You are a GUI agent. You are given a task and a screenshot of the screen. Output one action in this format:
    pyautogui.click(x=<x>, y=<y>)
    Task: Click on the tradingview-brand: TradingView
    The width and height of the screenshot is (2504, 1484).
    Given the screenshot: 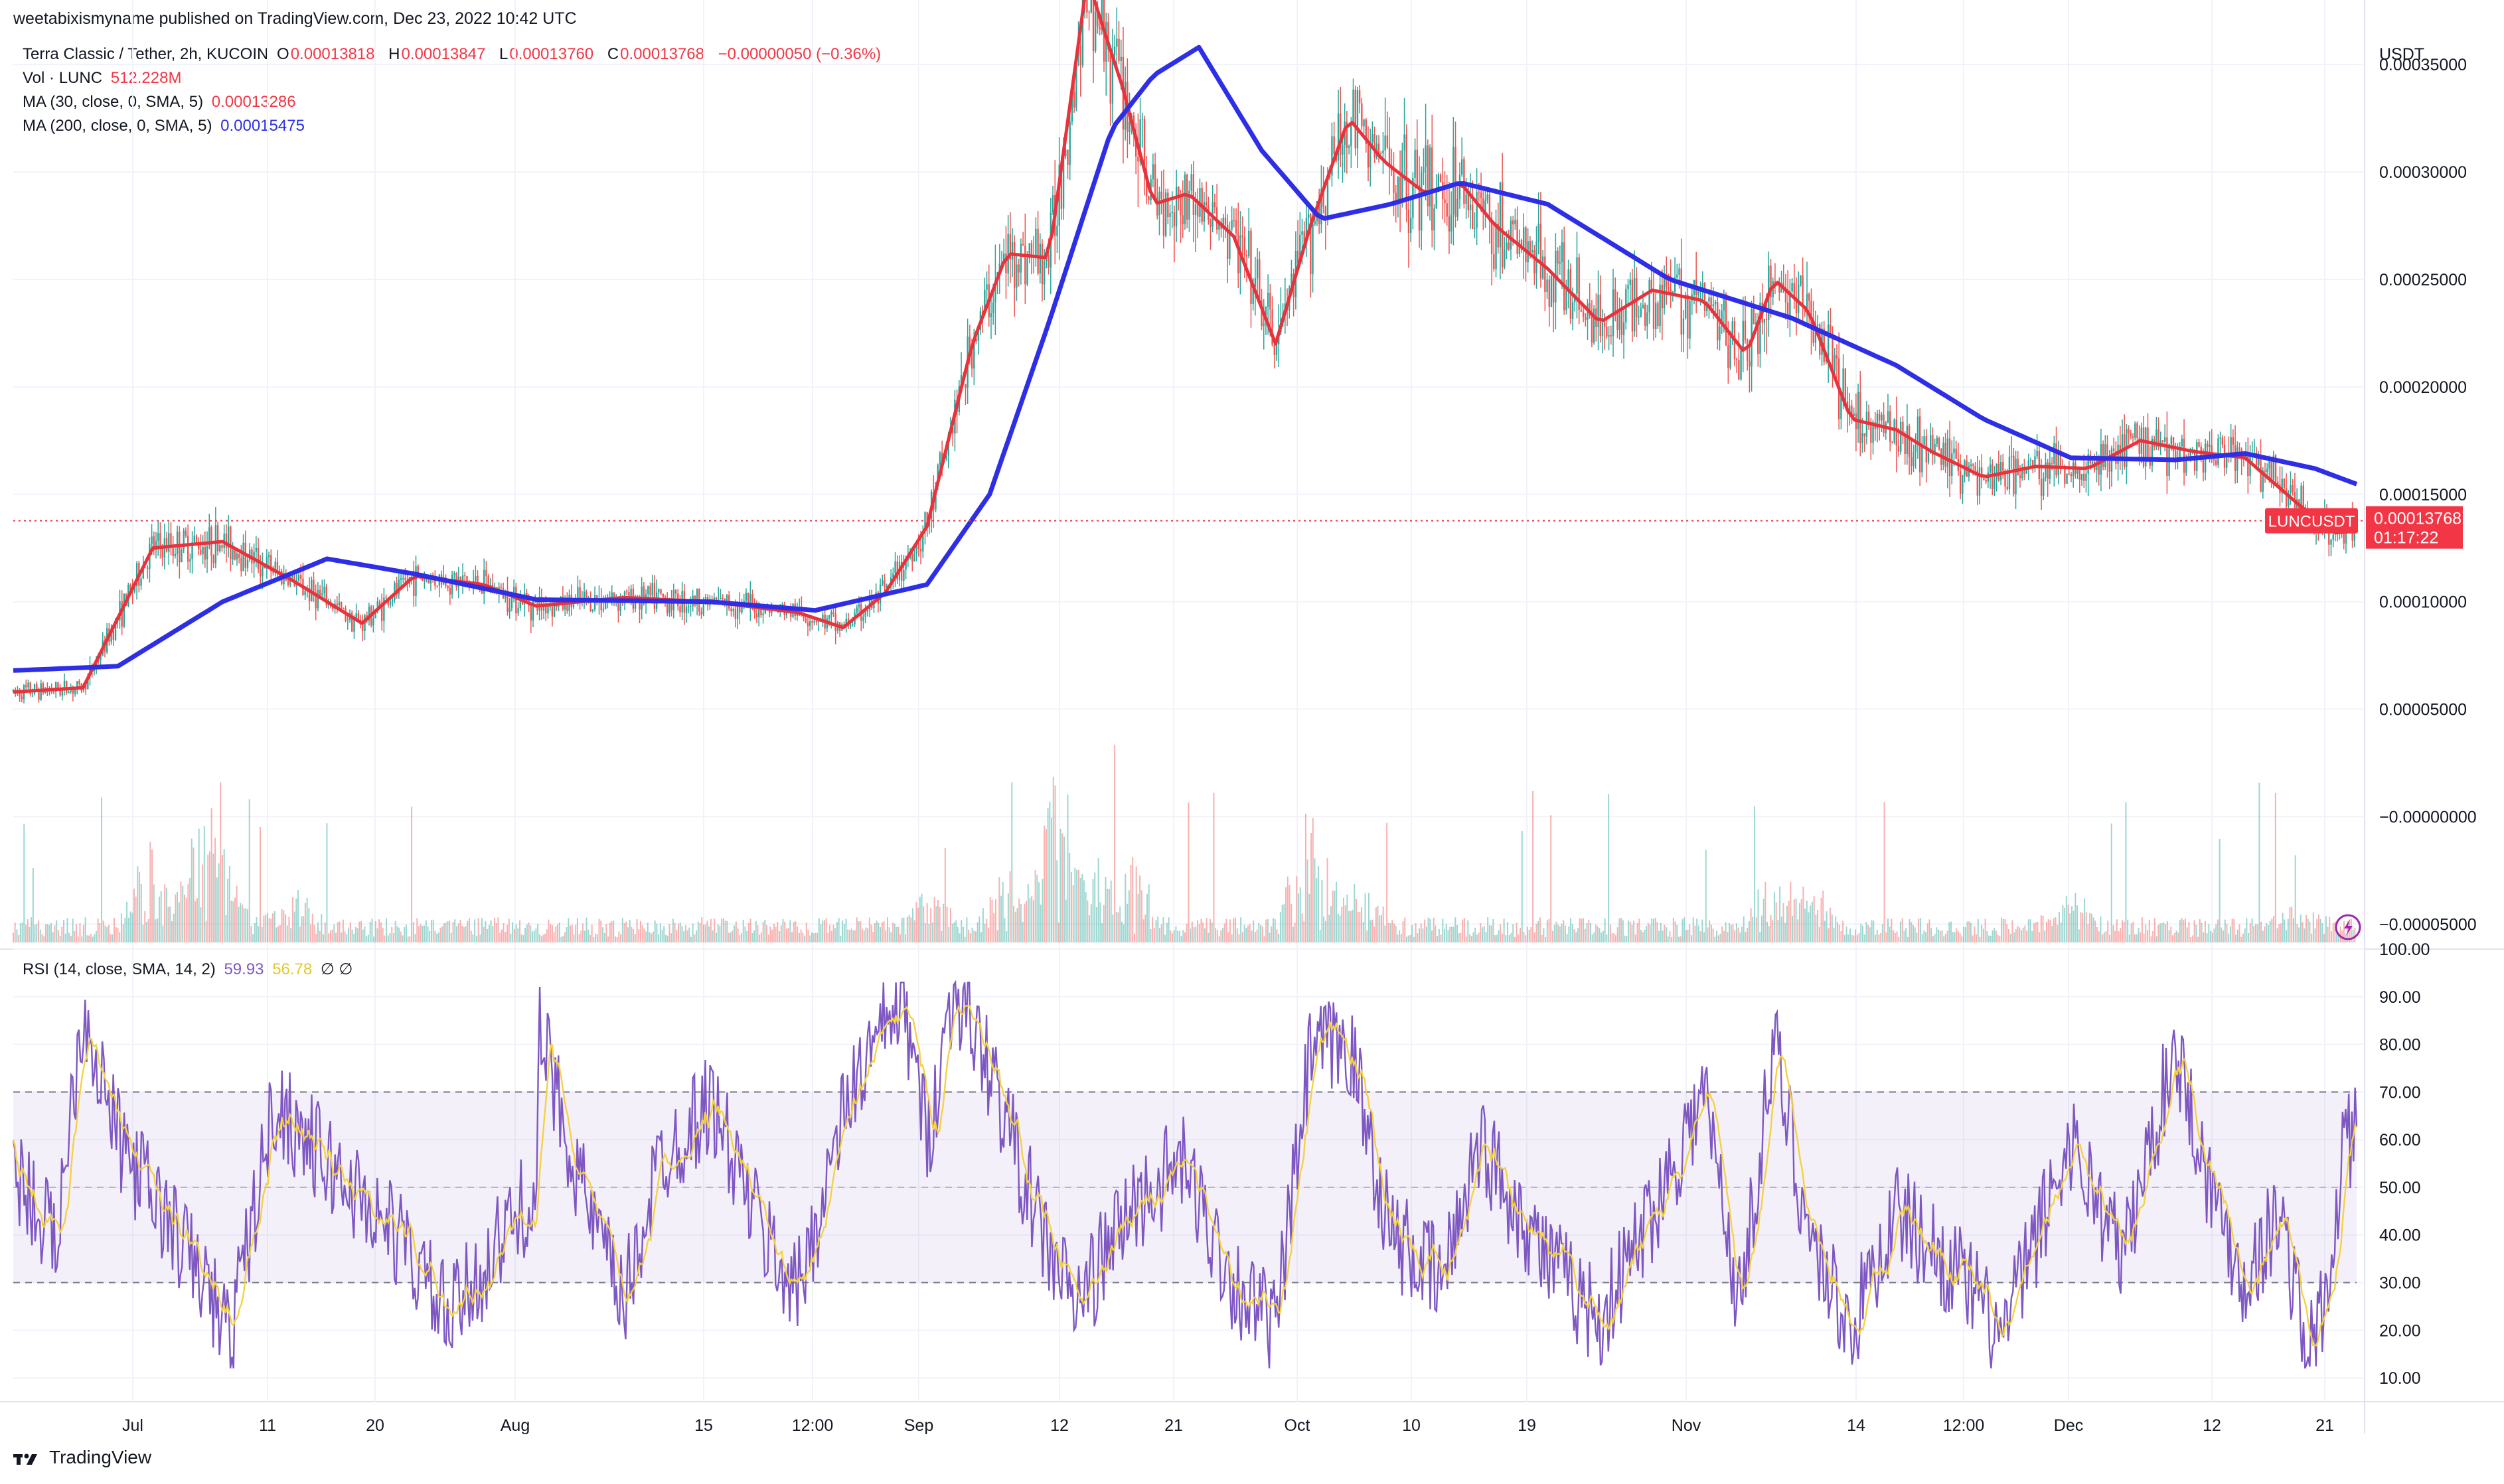 What is the action you would take?
    pyautogui.click(x=82, y=1457)
    